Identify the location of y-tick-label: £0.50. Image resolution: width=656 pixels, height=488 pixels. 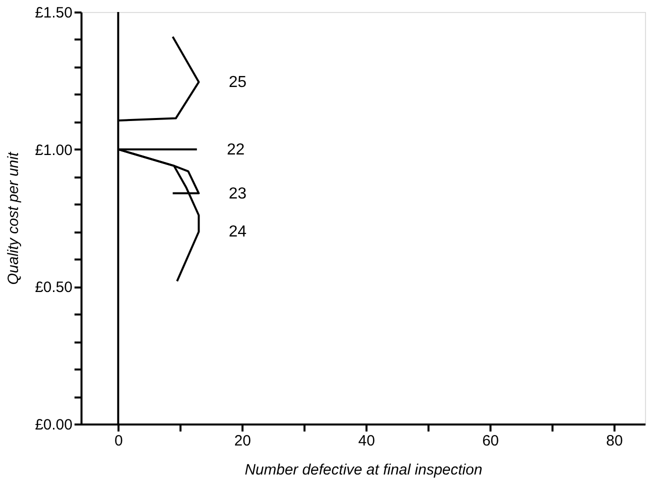
(53, 287).